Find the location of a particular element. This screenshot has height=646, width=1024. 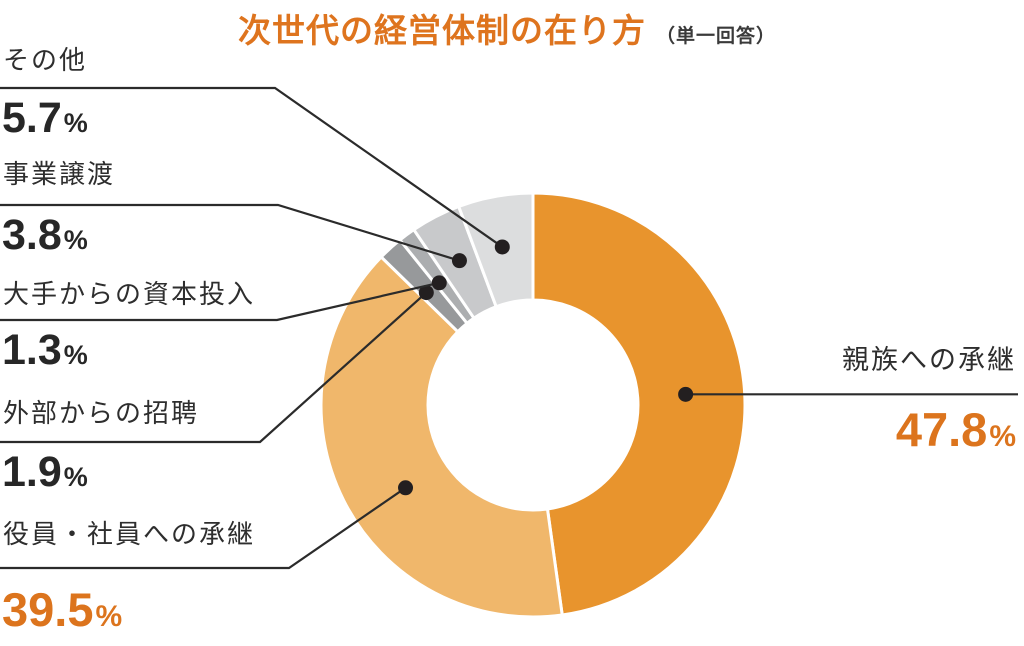

chart-title: 次世代の経営体制の在り方 is located at coordinates (442, 30).